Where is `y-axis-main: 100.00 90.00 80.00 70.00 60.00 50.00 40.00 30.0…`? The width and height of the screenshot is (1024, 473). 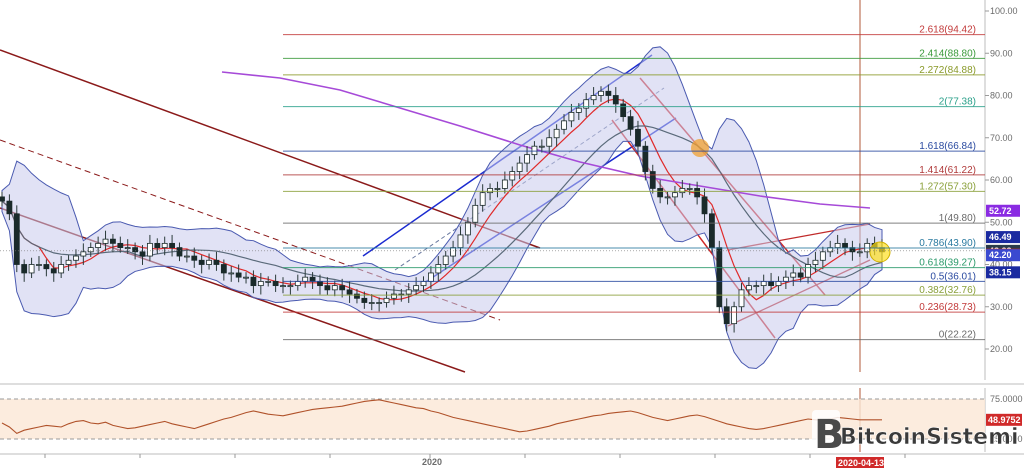
y-axis-main: 100.00 90.00 80.00 70.00 60.00 50.00 40.00 30.0… is located at coordinates (1001, 180).